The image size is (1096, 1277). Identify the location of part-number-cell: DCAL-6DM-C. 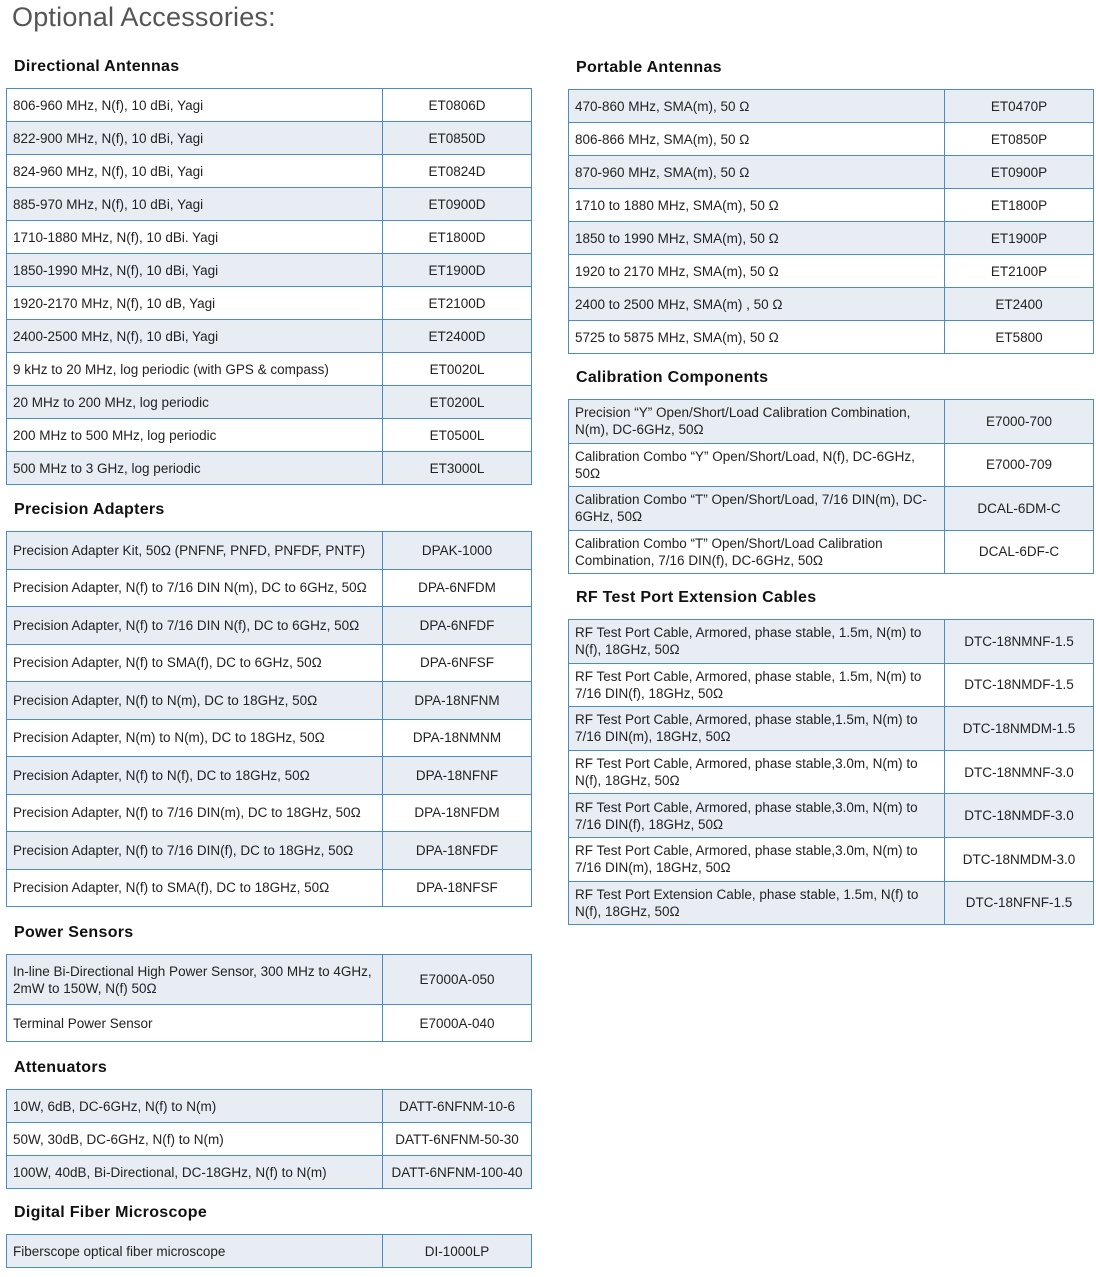
(1019, 508).